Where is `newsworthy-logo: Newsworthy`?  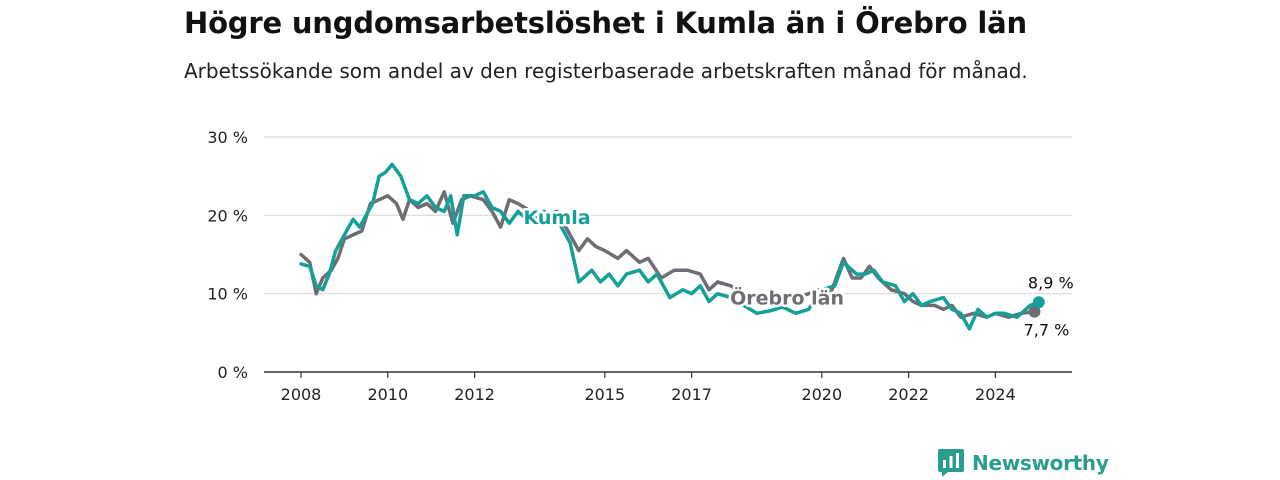 newsworthy-logo: Newsworthy is located at coordinates (1023, 463).